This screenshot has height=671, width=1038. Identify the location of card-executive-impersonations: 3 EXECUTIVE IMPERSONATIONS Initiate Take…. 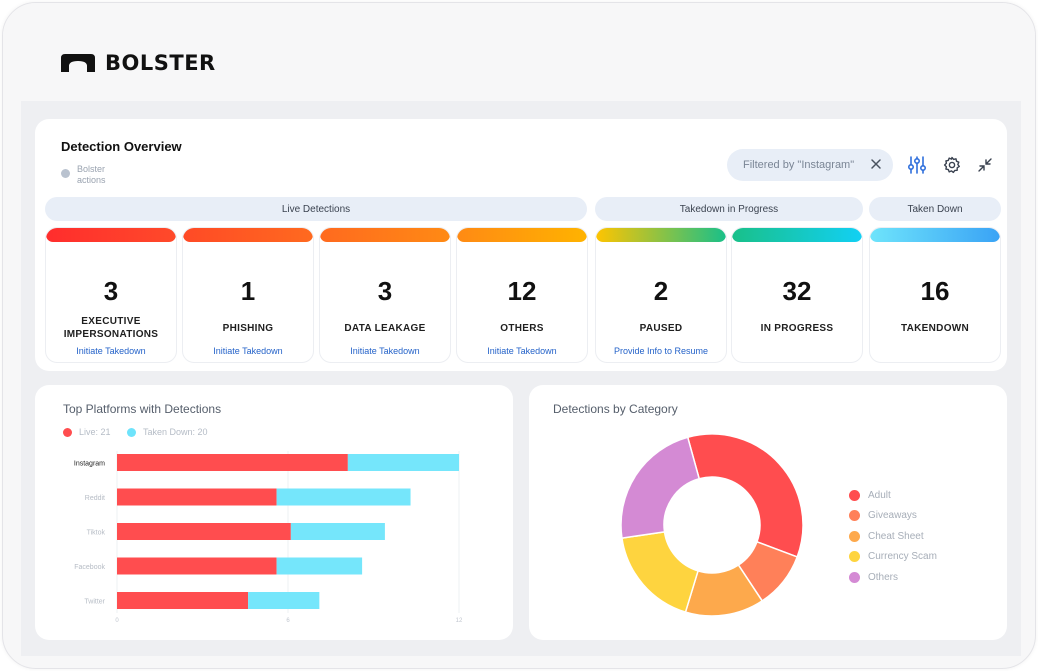
(111, 295).